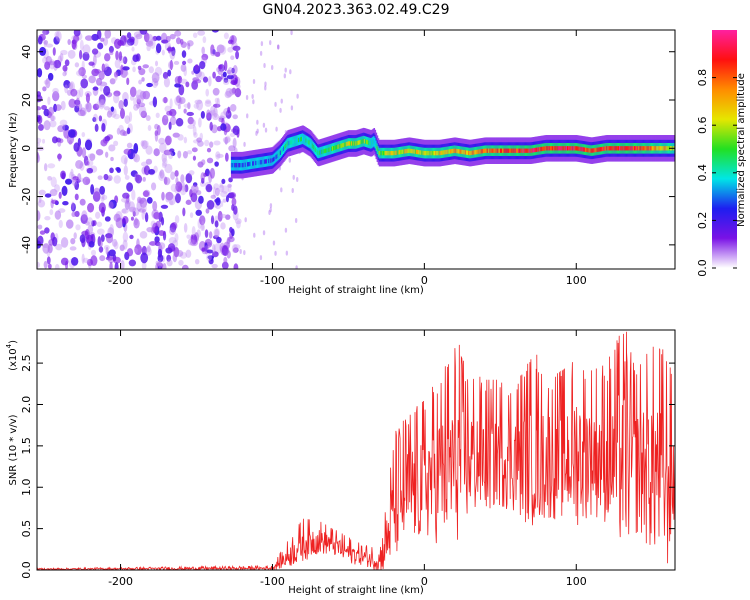 This screenshot has width=750, height=600. What do you see at coordinates (356, 10) in the screenshot?
I see `figure-title: GN04.2023.363.02.49.C29` at bounding box center [356, 10].